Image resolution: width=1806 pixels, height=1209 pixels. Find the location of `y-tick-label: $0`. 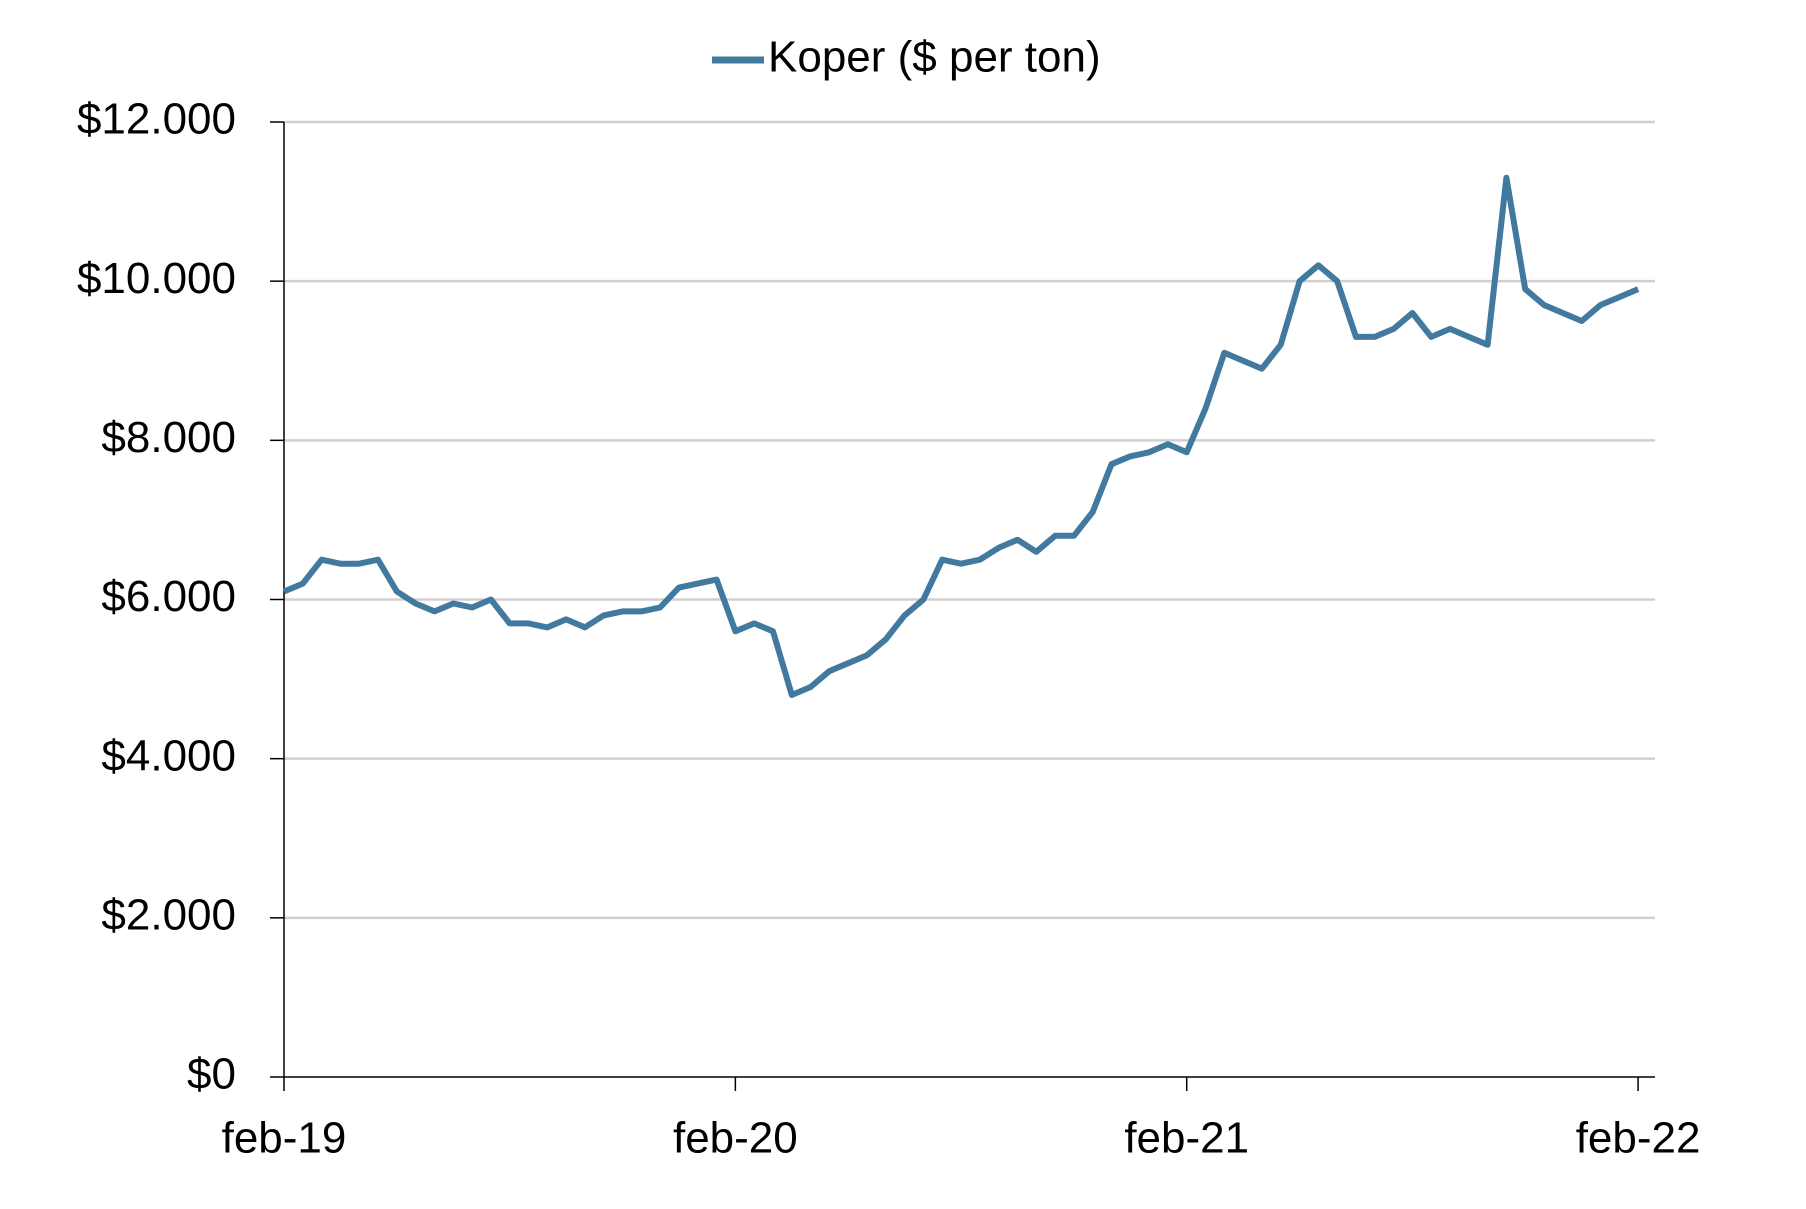

y-tick-label: $0 is located at coordinates (211, 1074).